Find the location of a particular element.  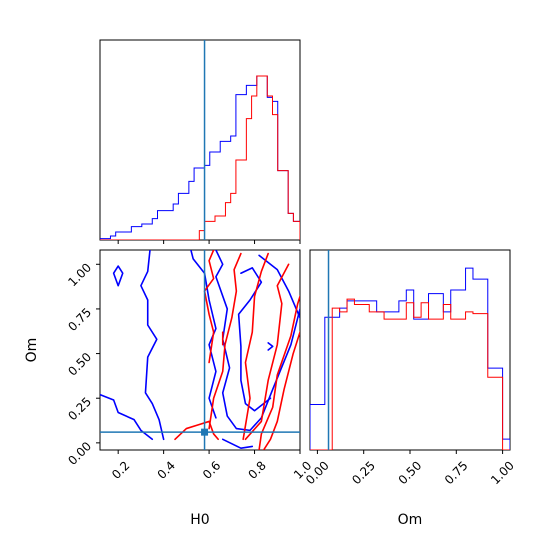

om-histogram-series is located at coordinates (410, 358).